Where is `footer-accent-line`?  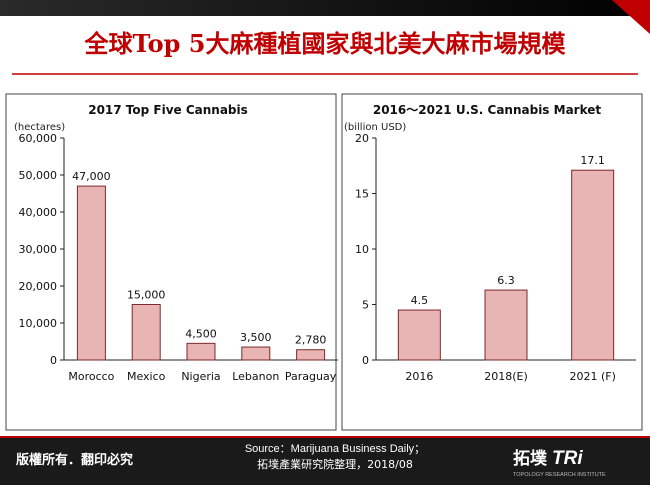
footer-accent-line is located at coordinates (325, 437).